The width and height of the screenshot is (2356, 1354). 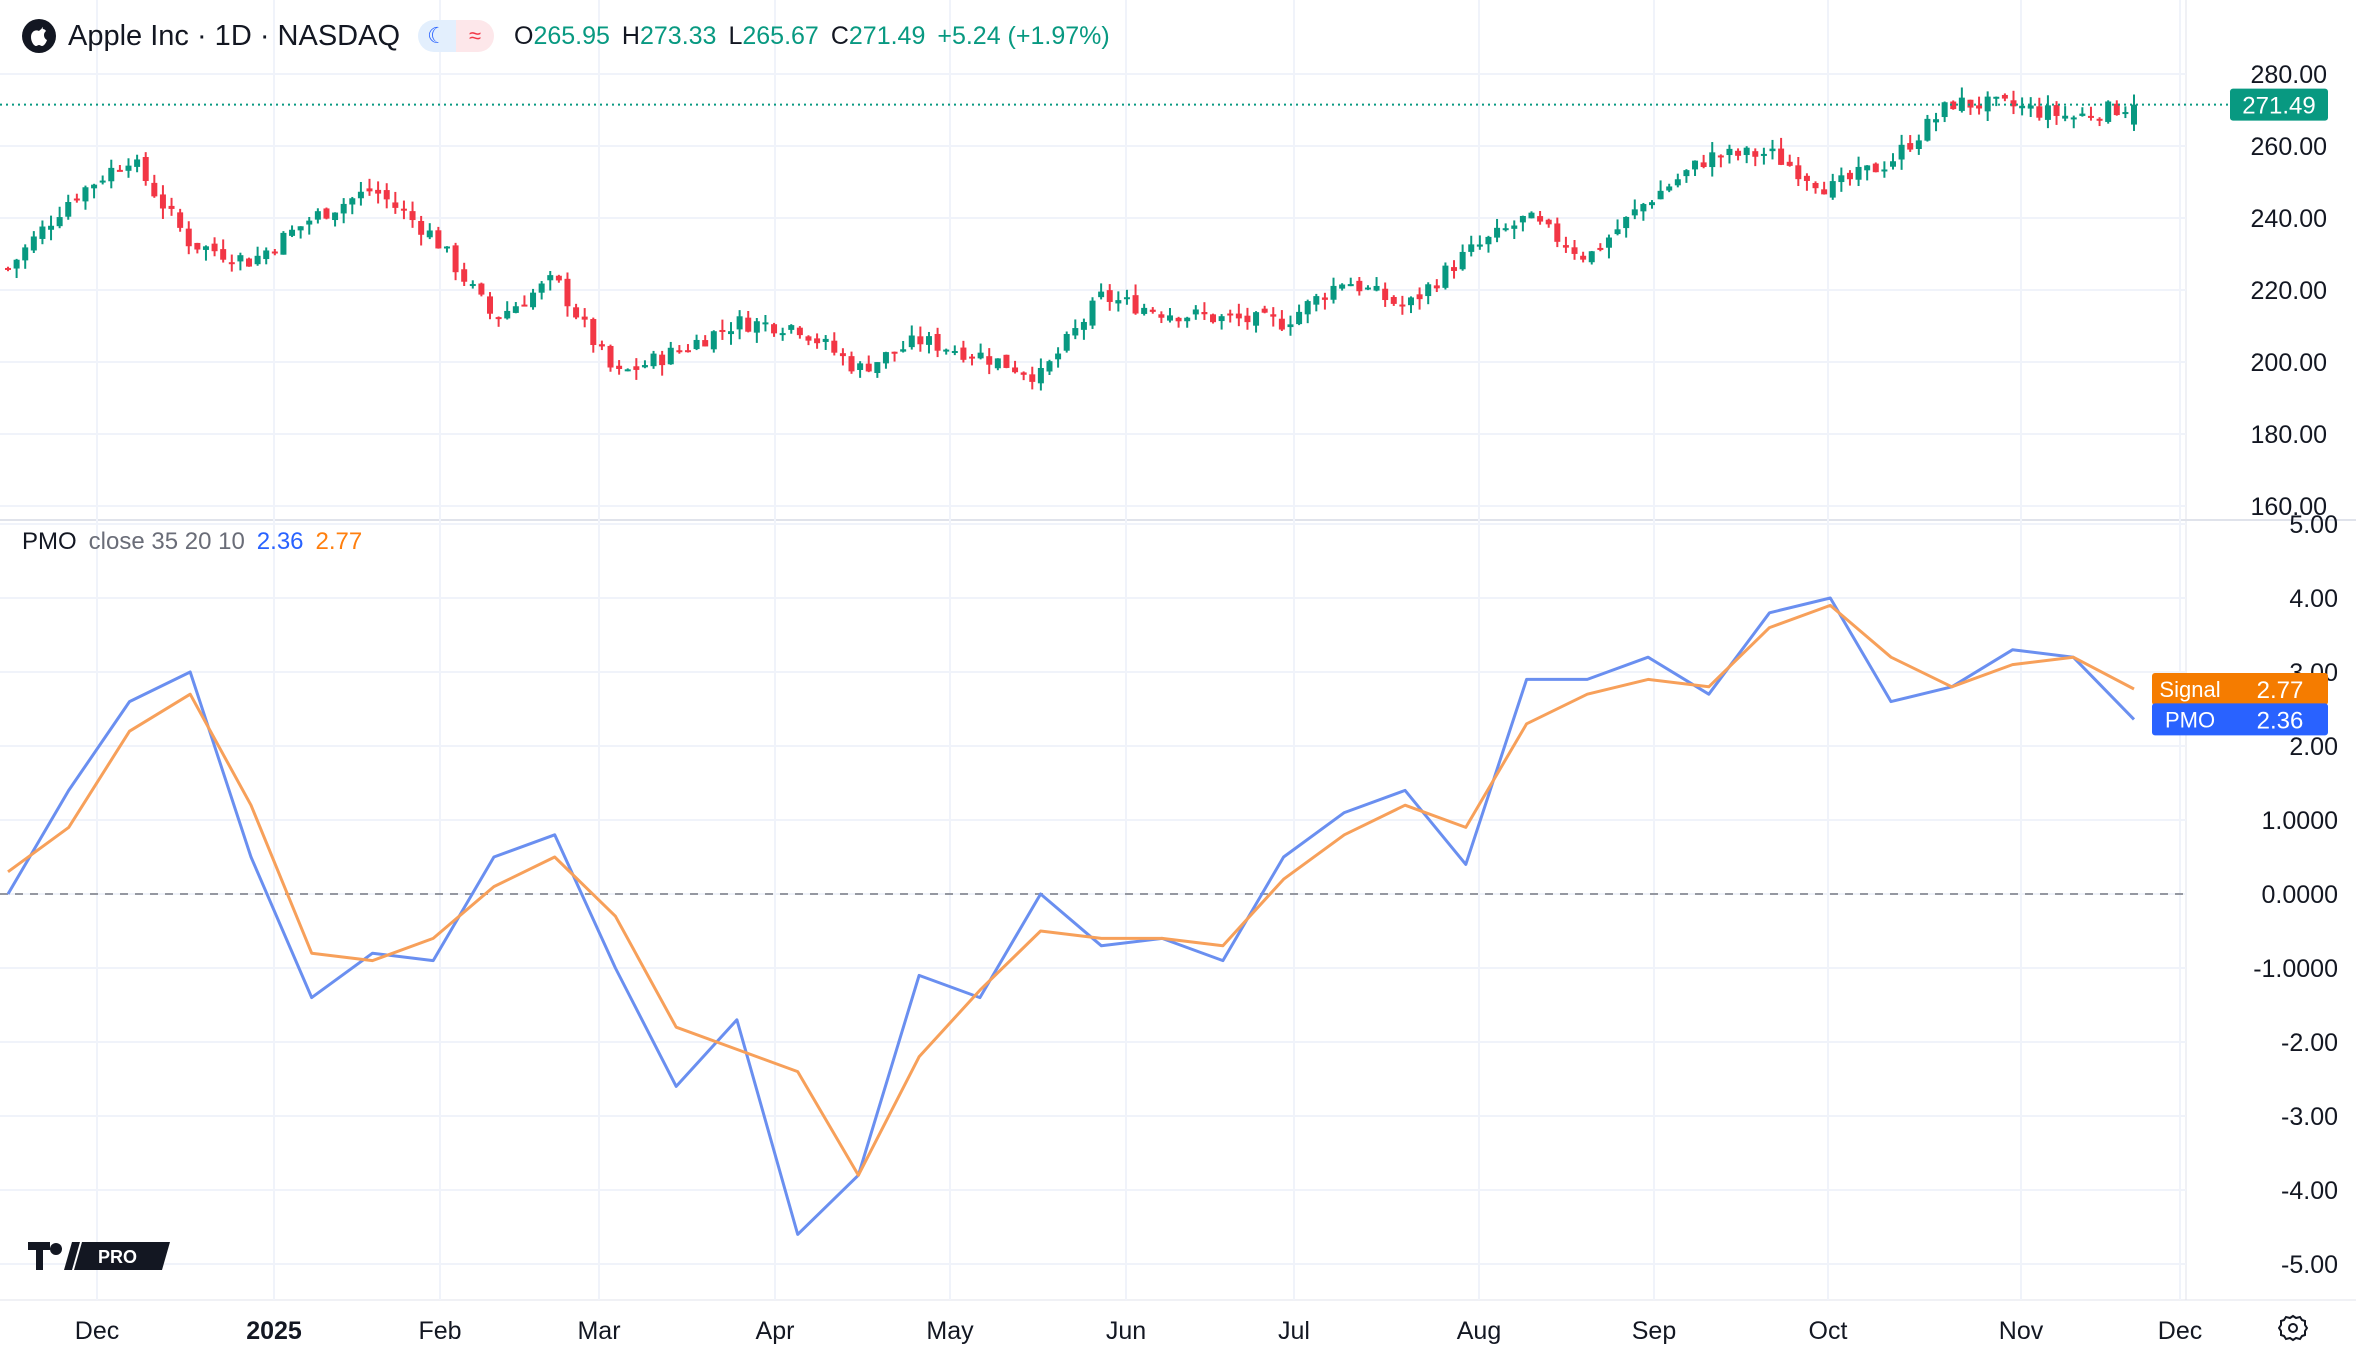 I want to click on low-label: L, so click(x=735, y=35).